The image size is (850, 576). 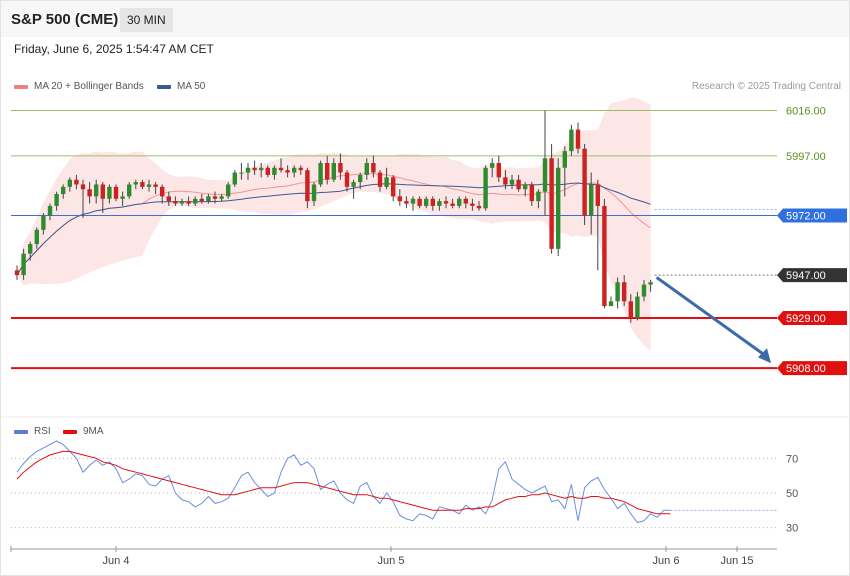 What do you see at coordinates (710, 316) in the screenshot?
I see `forecast-arrow` at bounding box center [710, 316].